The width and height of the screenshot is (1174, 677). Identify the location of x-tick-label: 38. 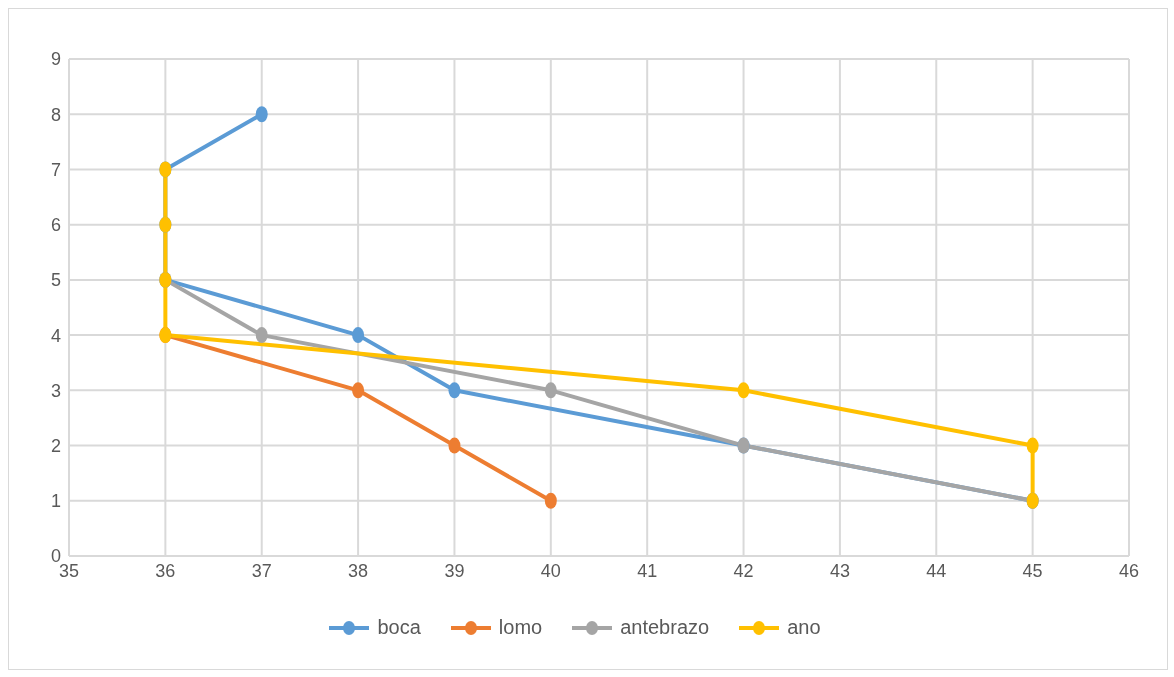
(358, 570).